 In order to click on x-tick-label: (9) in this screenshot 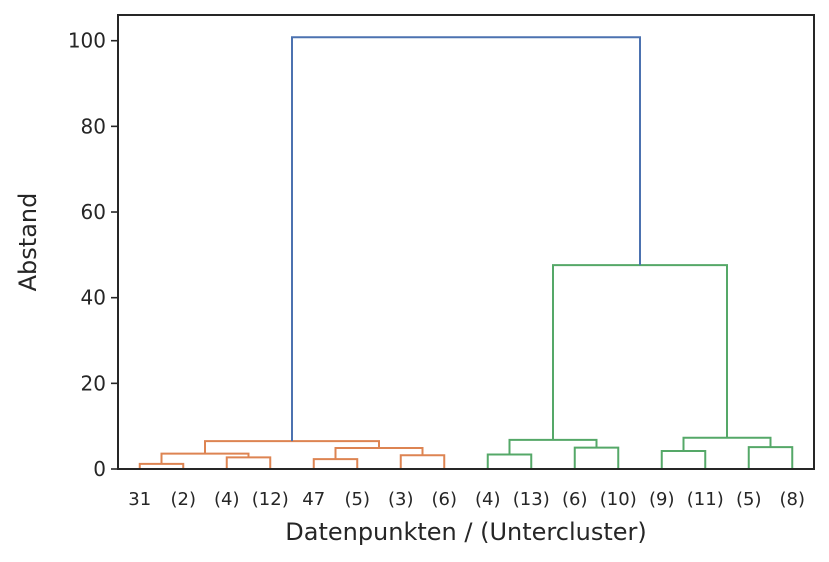, I will do `click(662, 499)`.